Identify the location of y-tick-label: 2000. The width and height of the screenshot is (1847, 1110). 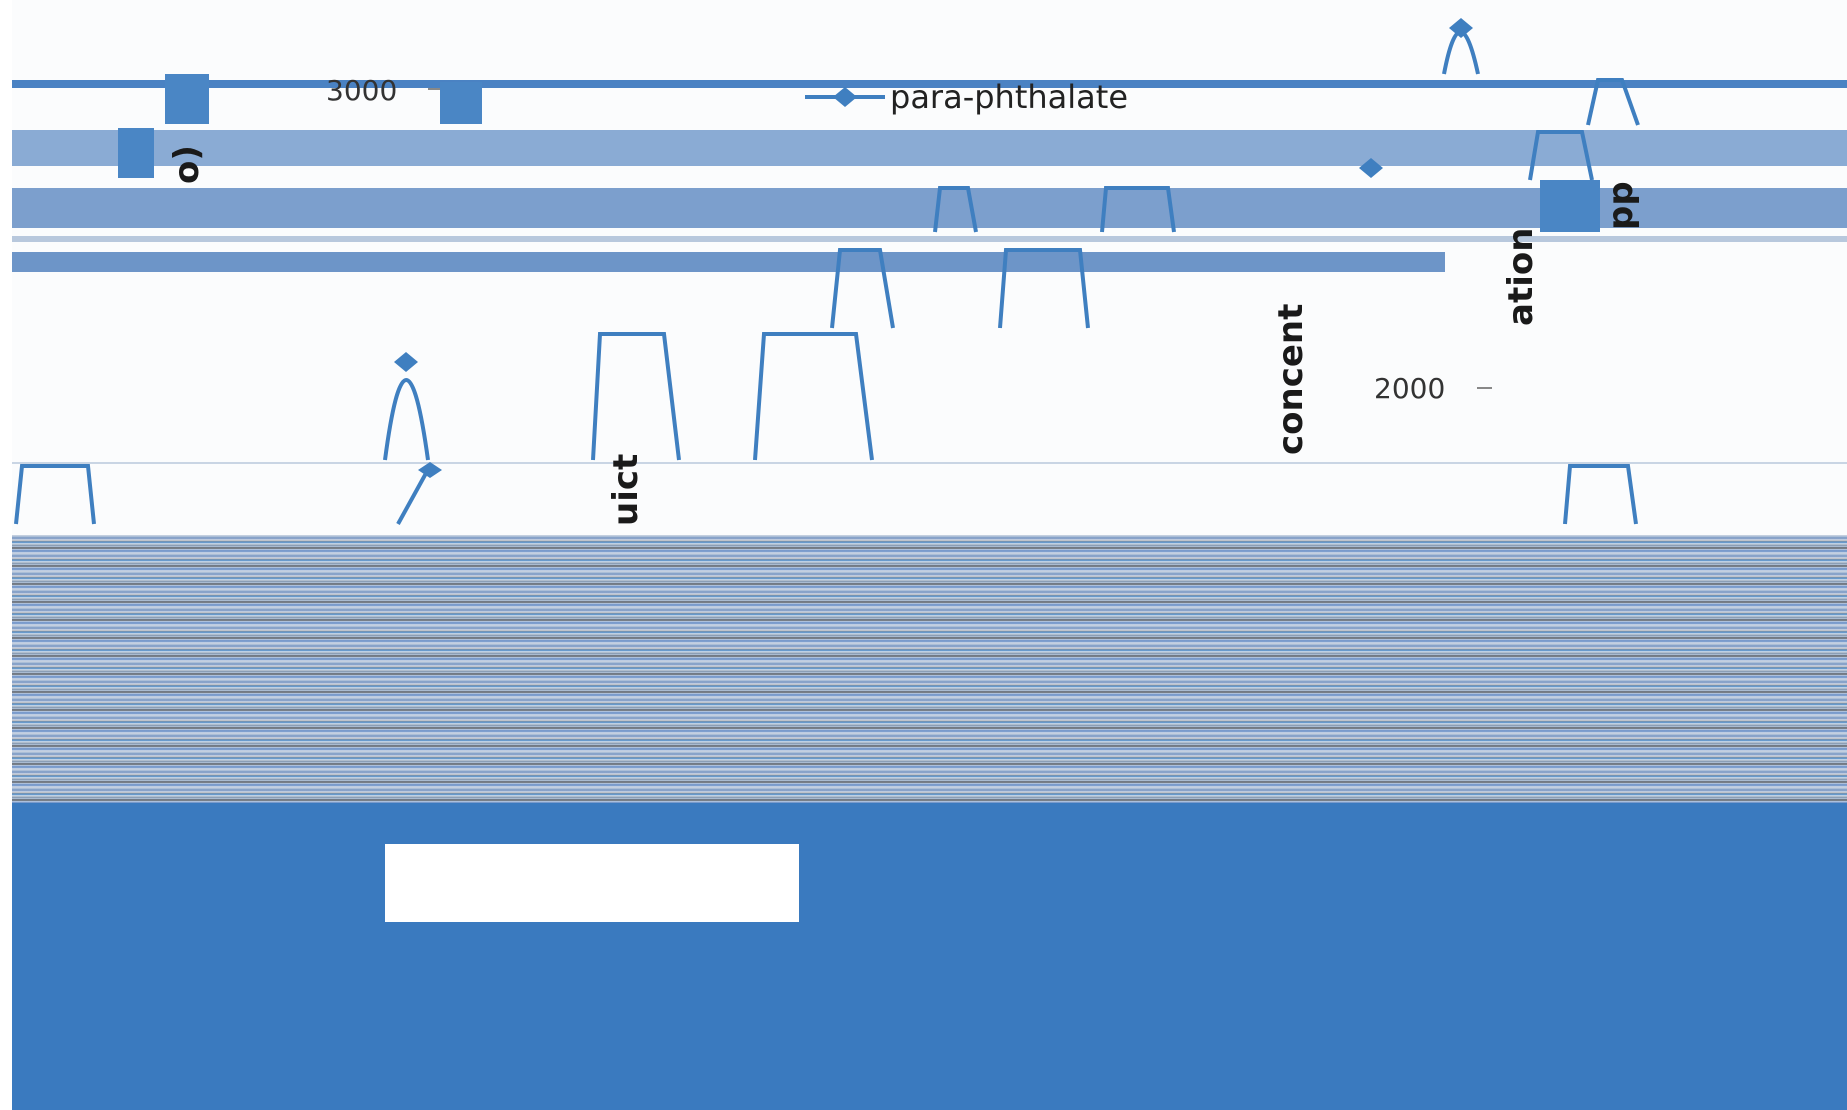
(1409, 388).